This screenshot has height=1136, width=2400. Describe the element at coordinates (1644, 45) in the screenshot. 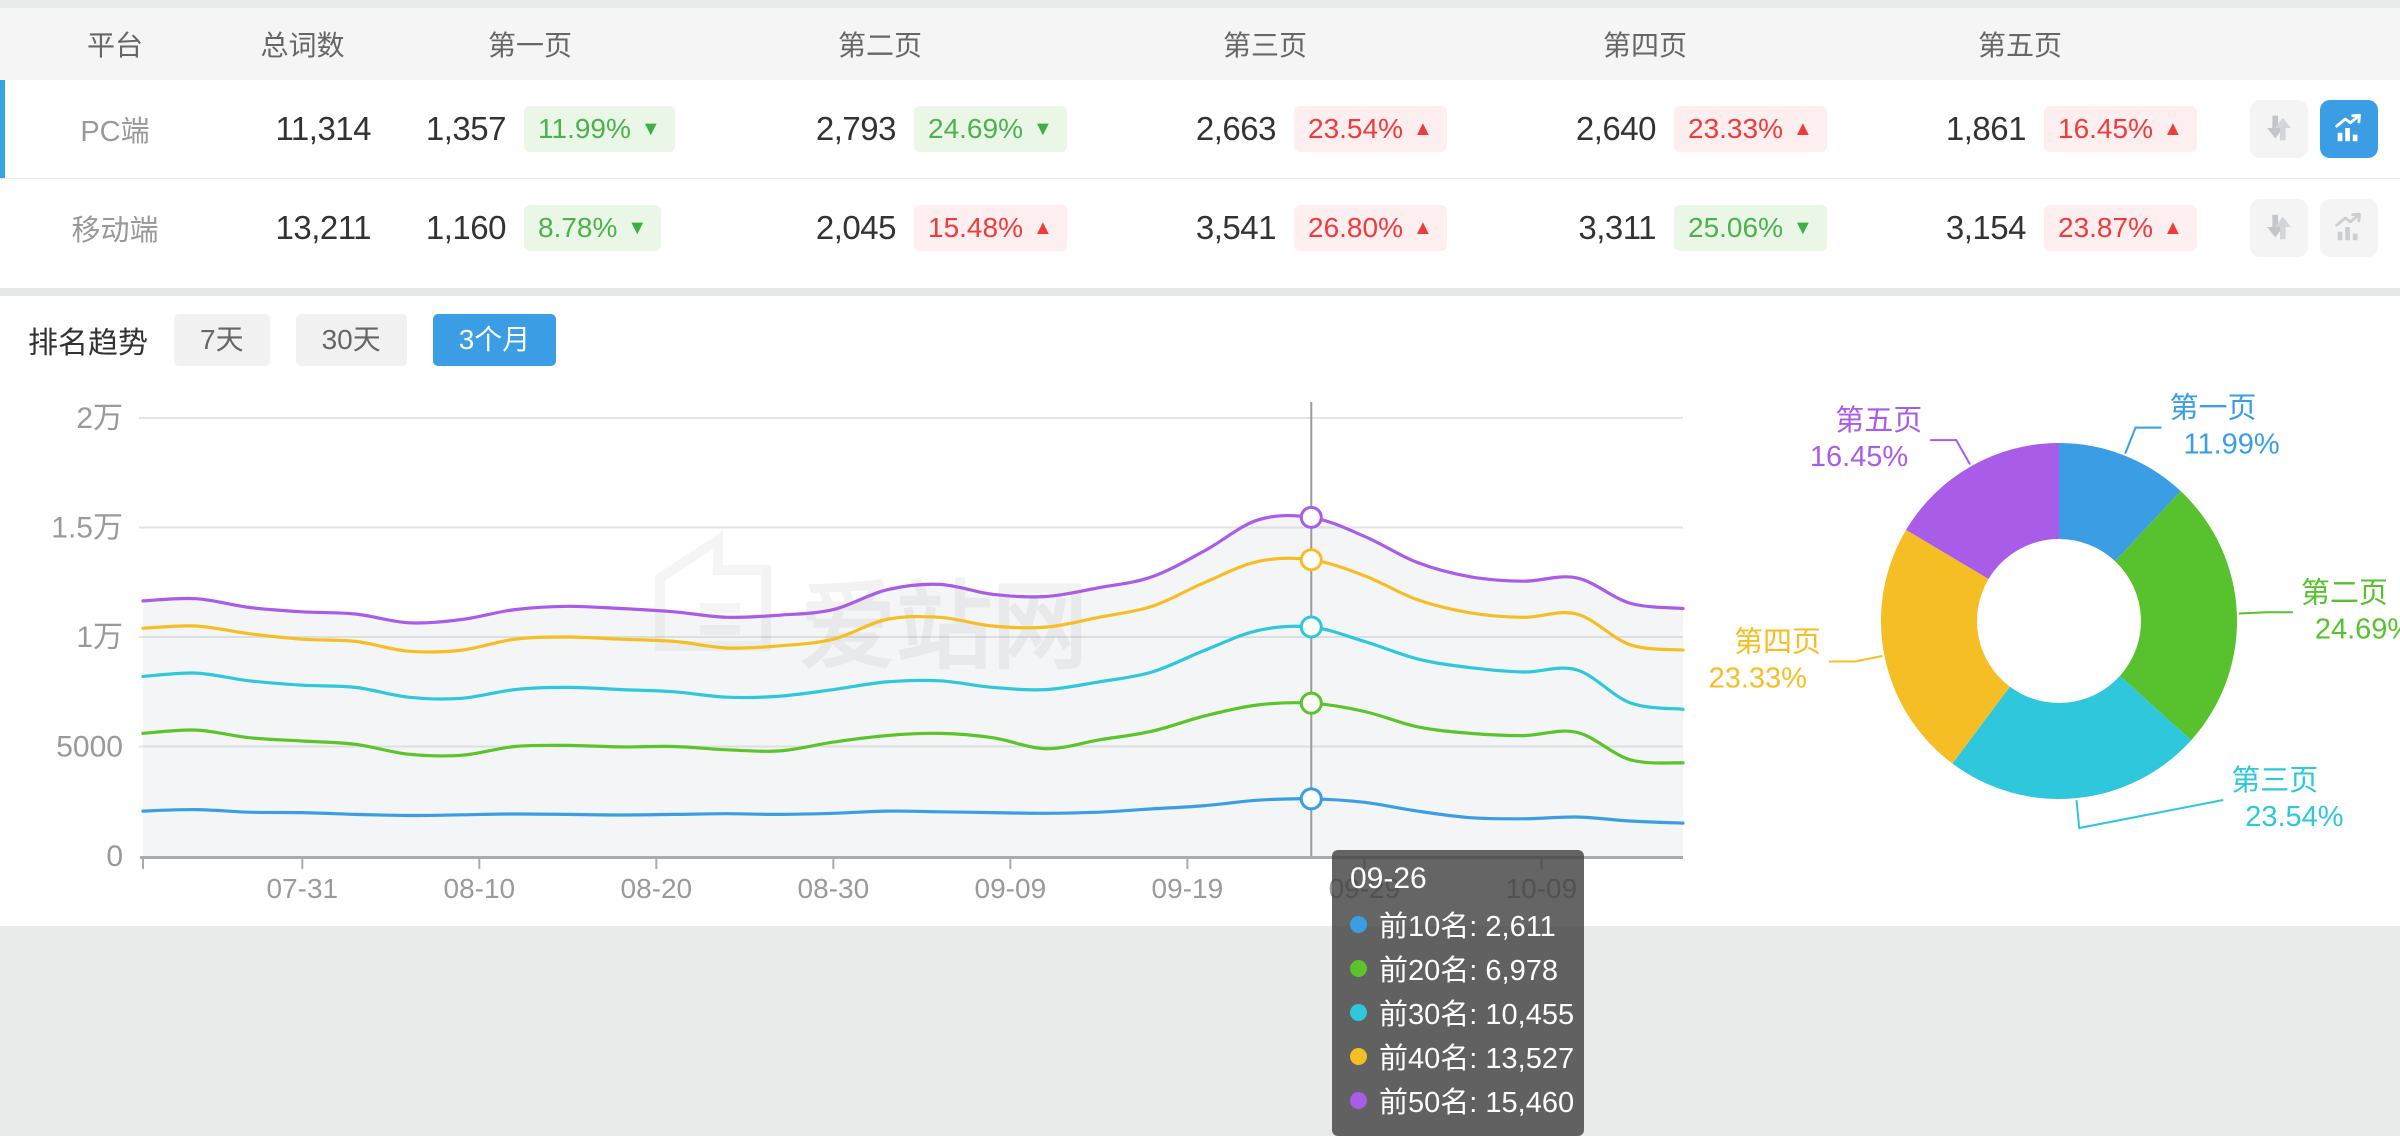

I see `col-header-page4: 第四页` at that location.